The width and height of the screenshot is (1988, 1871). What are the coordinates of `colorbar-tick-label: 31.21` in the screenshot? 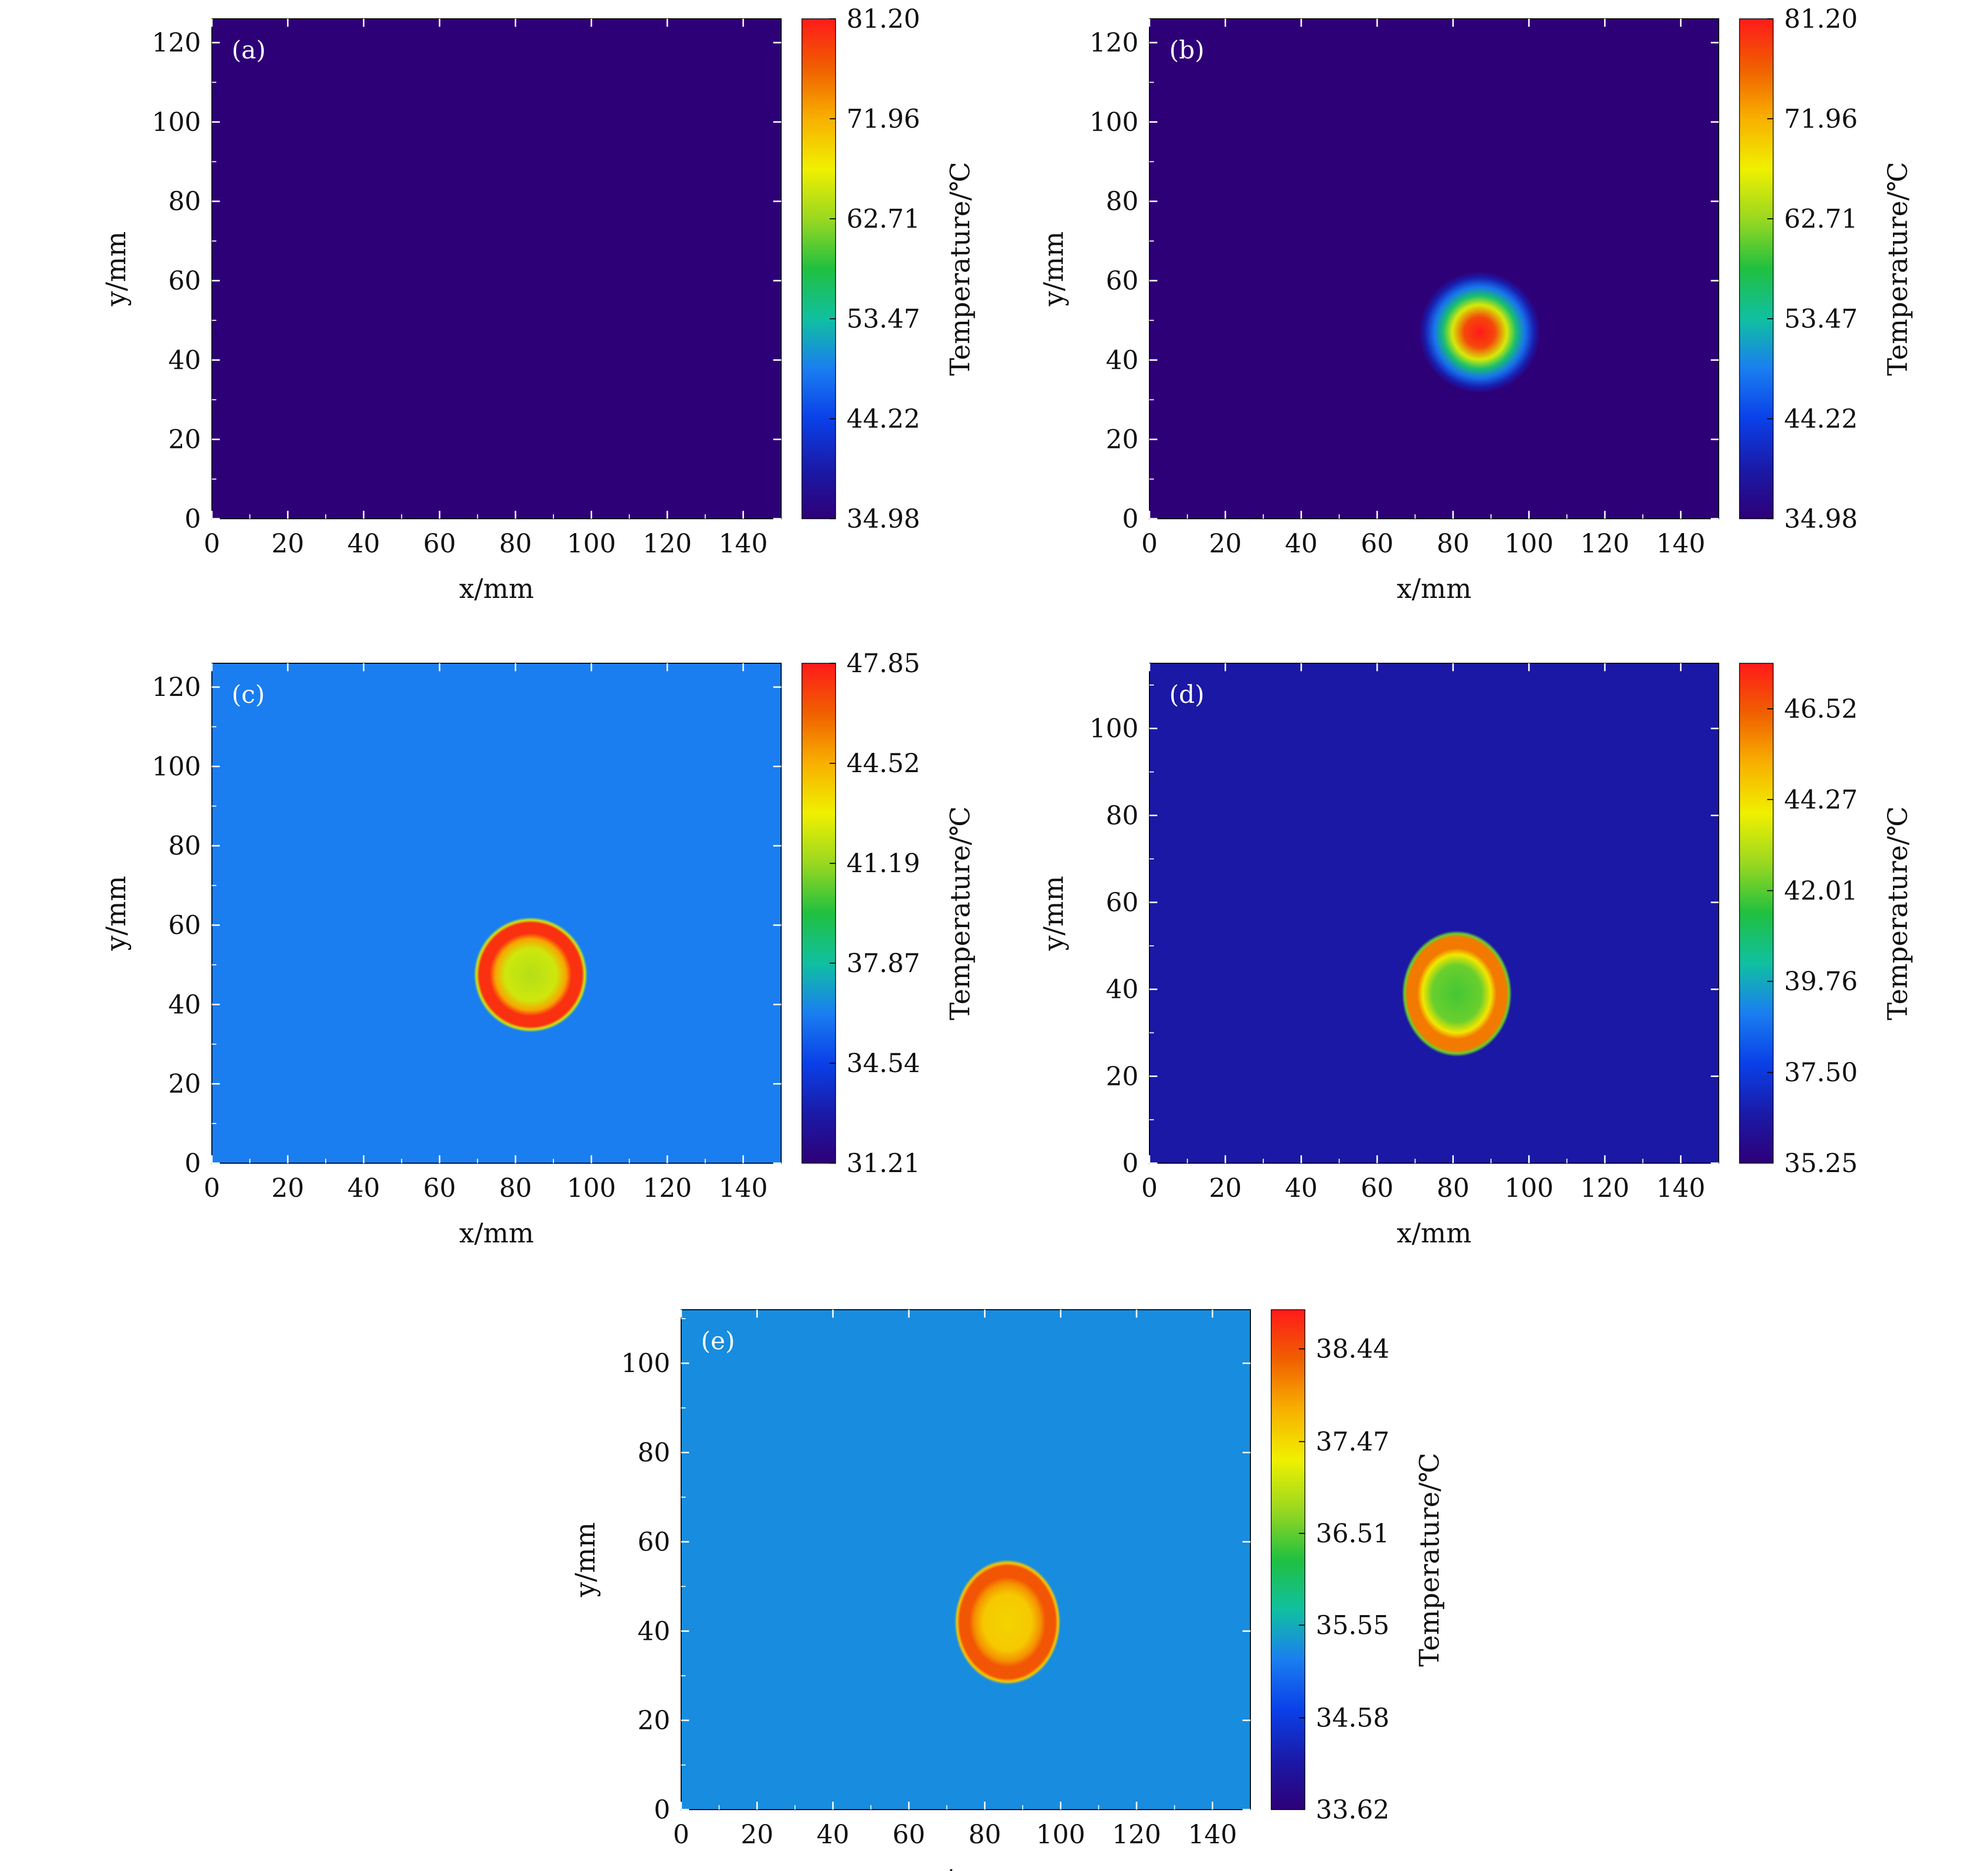 It's located at (883, 1164).